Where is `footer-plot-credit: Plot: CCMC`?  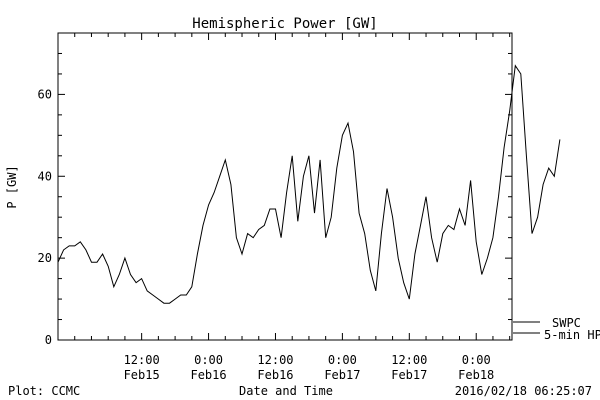 footer-plot-credit: Plot: CCMC is located at coordinates (44, 391).